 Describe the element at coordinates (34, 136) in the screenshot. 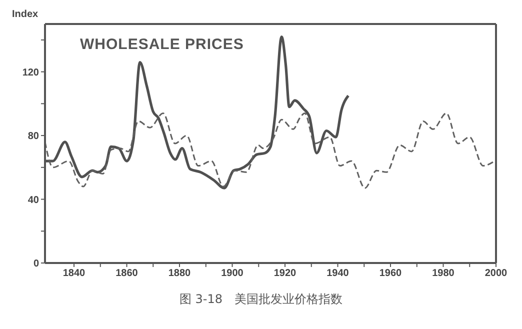

I see `y-tick-label: 80` at that location.